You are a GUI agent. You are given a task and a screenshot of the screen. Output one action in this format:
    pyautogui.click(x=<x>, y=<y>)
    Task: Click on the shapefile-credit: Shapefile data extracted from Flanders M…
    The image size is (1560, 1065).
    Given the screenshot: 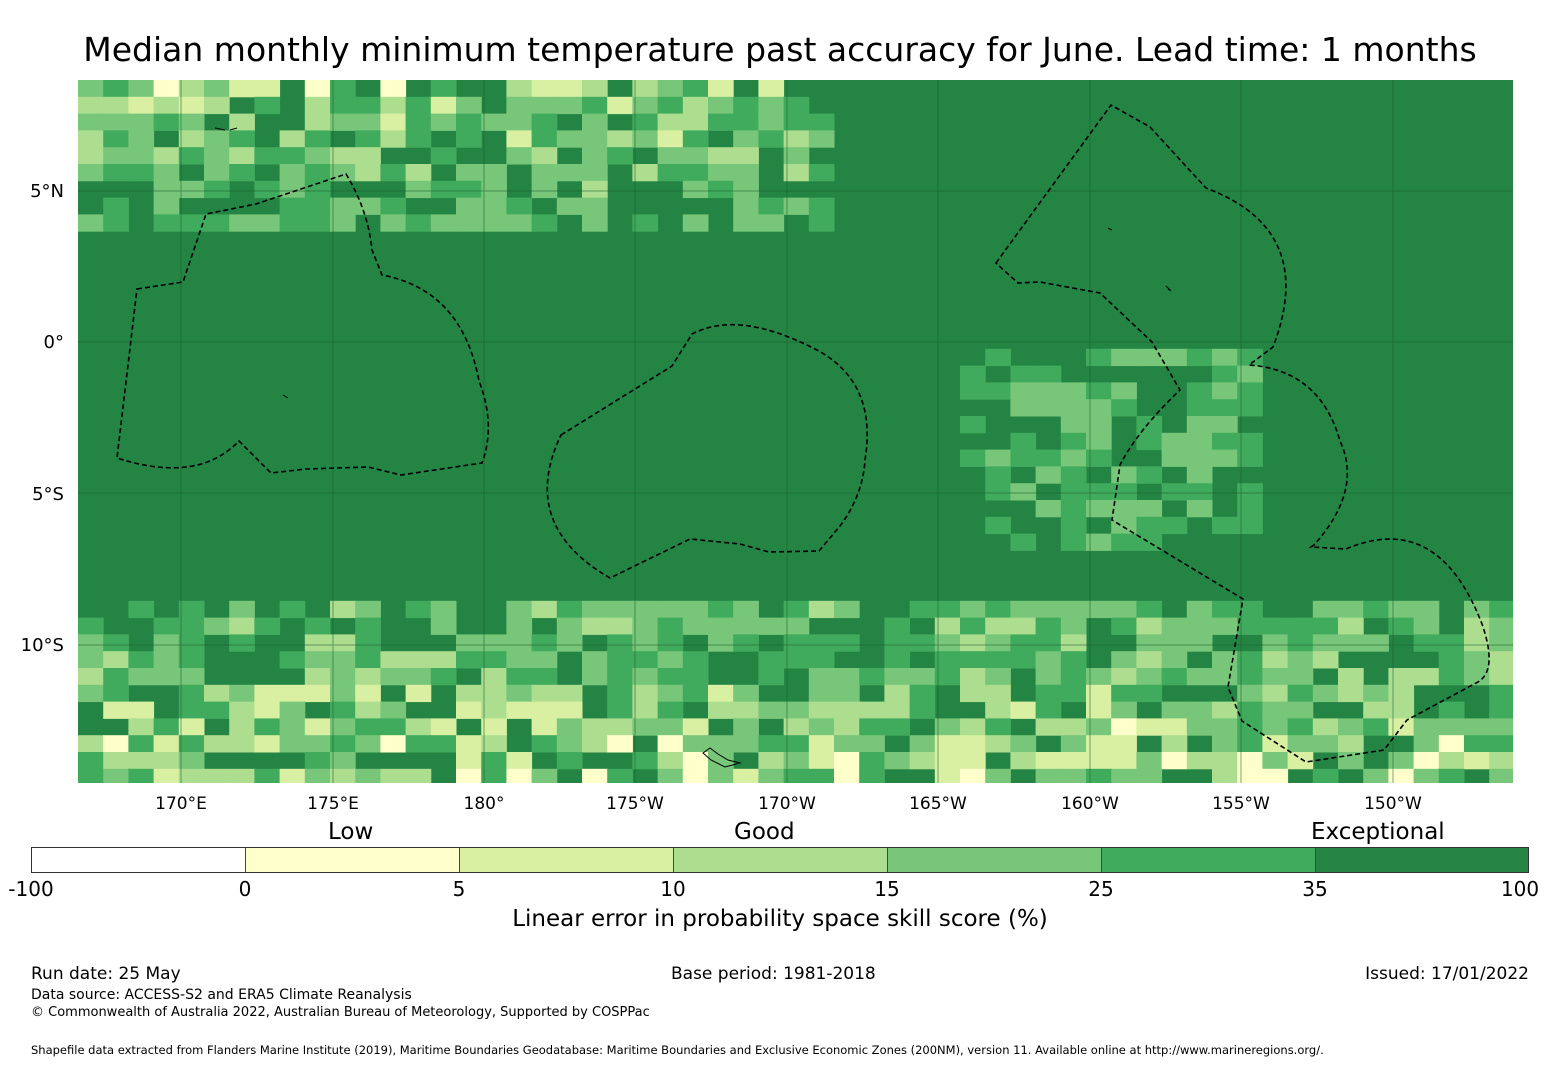 What is the action you would take?
    pyautogui.click(x=677, y=1050)
    